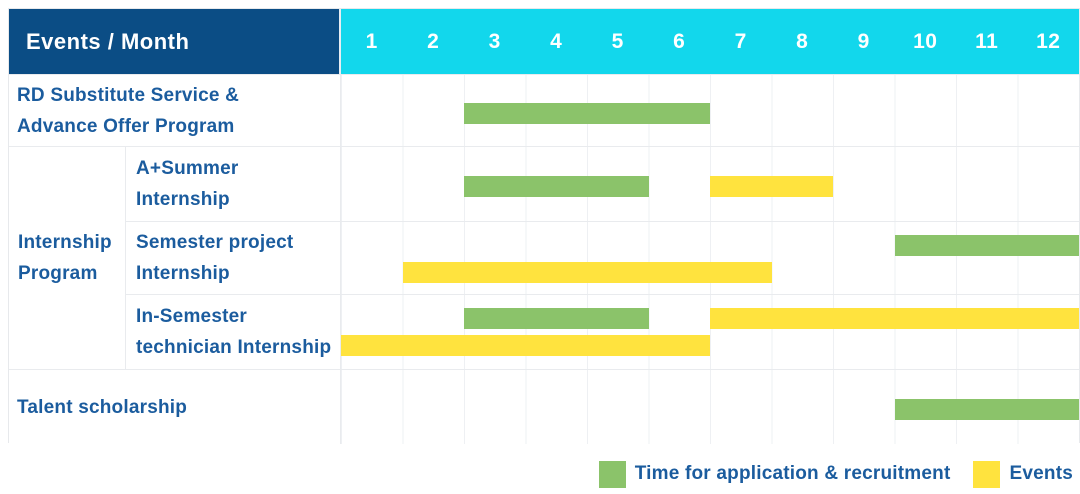  Describe the element at coordinates (987, 474) in the screenshot. I see `events-legend-swatch` at that location.